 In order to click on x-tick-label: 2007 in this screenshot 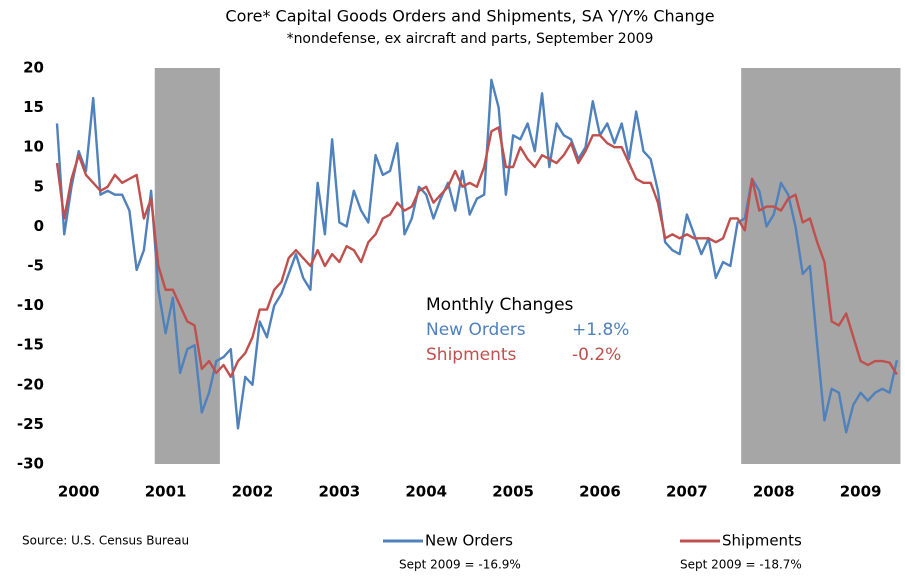, I will do `click(687, 492)`.